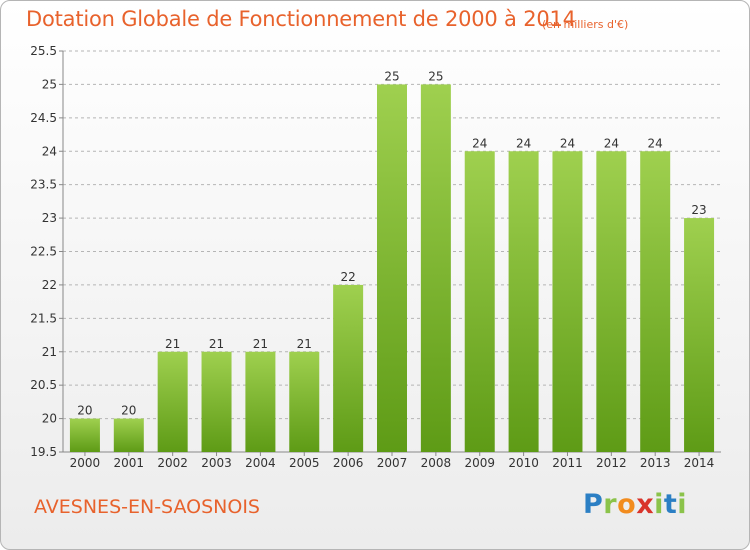 This screenshot has height=550, width=750. I want to click on y-tick-label: 23, so click(49, 218).